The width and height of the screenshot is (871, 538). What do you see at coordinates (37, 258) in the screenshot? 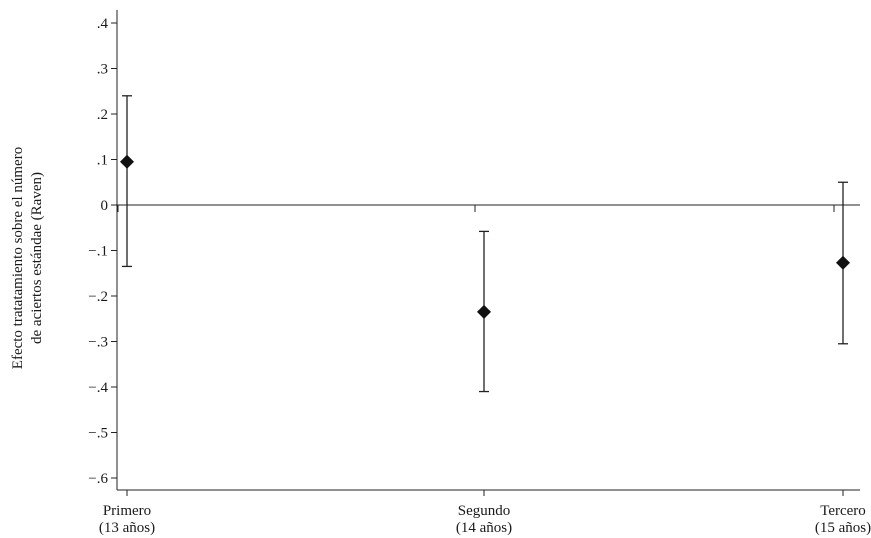
I see `y-axis-title-line2: de aciertos estándae (Raven)` at bounding box center [37, 258].